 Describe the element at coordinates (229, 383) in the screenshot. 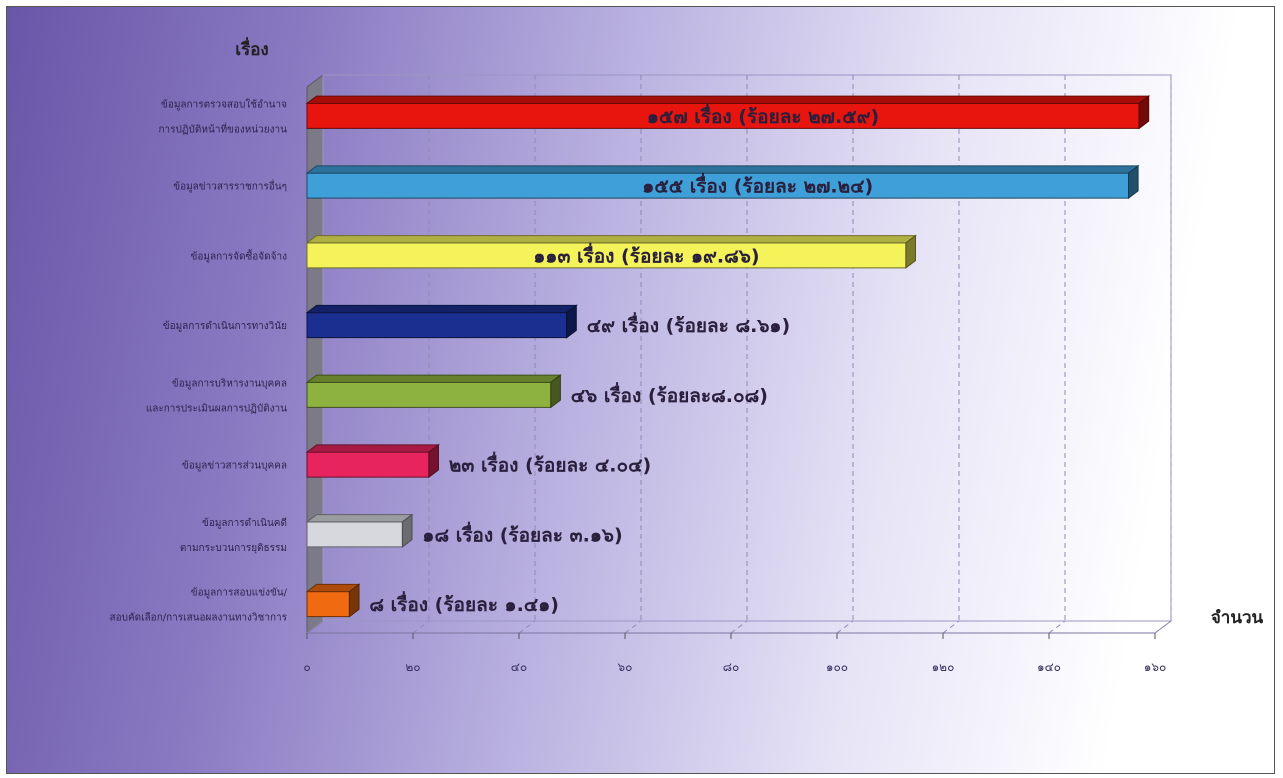

I see `category-label-line: ข้อมูลการบริหารงานบุคคล` at that location.